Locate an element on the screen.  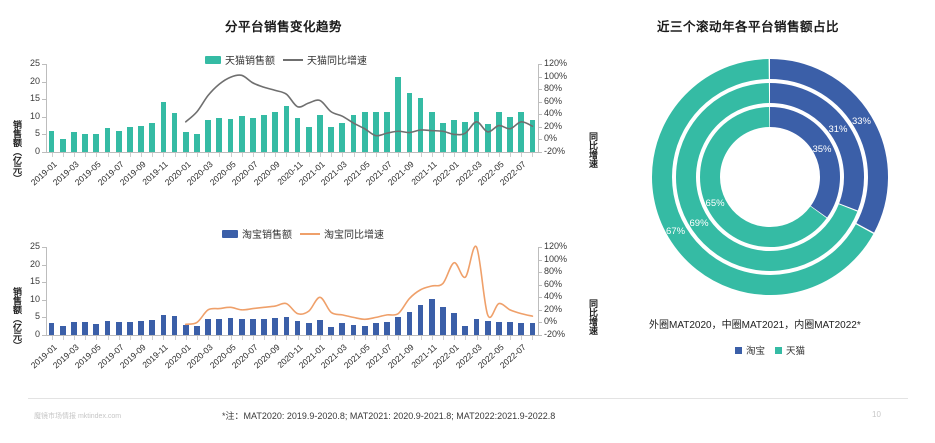
chart-y2-tick is located at coordinates (540, 323).